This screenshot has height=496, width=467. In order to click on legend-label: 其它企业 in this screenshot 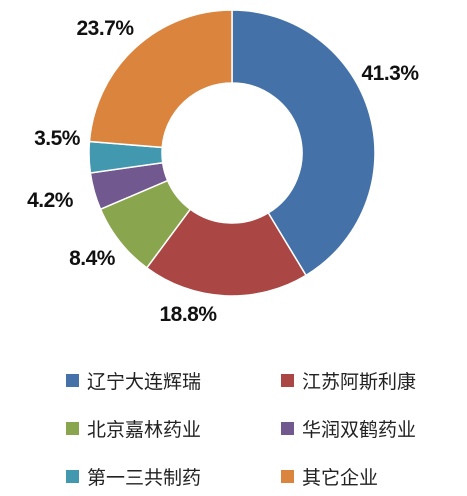, I will do `click(340, 477)`.